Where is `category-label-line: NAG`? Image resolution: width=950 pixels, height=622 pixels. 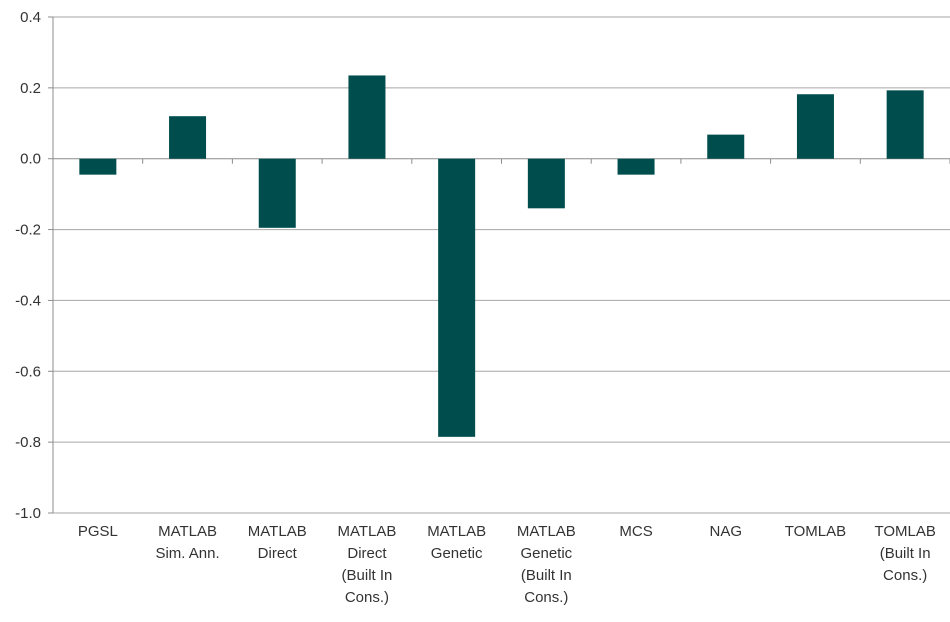 category-label-line: NAG is located at coordinates (725, 531).